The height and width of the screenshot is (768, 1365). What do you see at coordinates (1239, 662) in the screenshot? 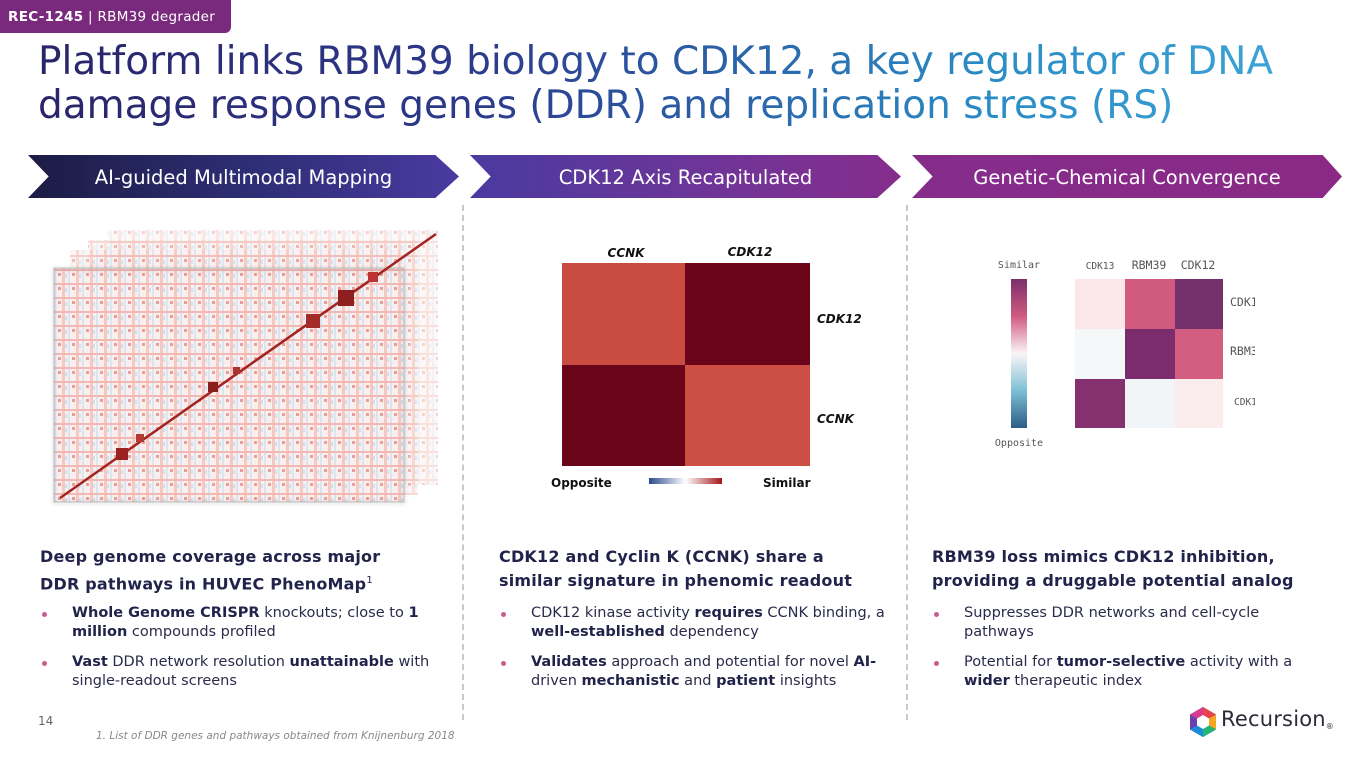
I see `bullet-text: activity with a` at bounding box center [1239, 662].